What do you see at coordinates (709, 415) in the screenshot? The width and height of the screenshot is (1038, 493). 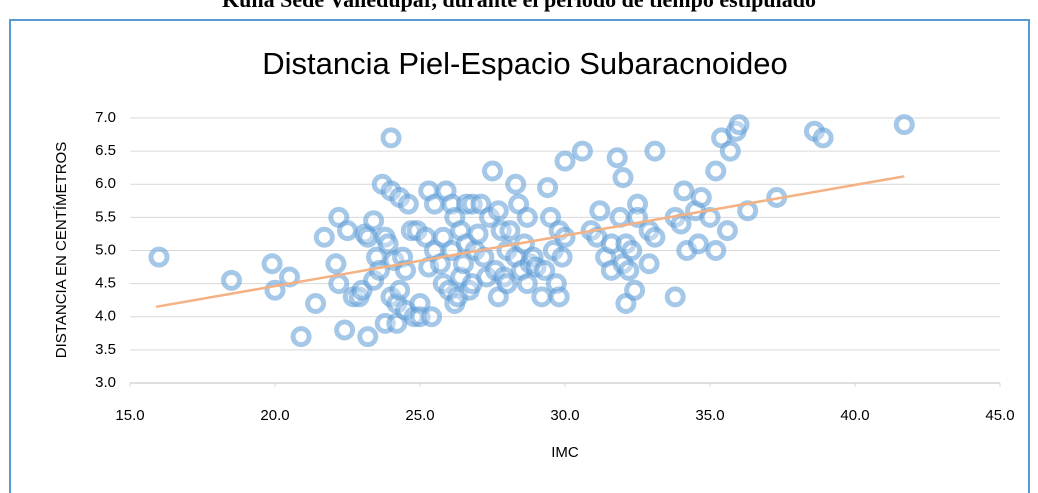 I see `x-tick-label: 35.0` at bounding box center [709, 415].